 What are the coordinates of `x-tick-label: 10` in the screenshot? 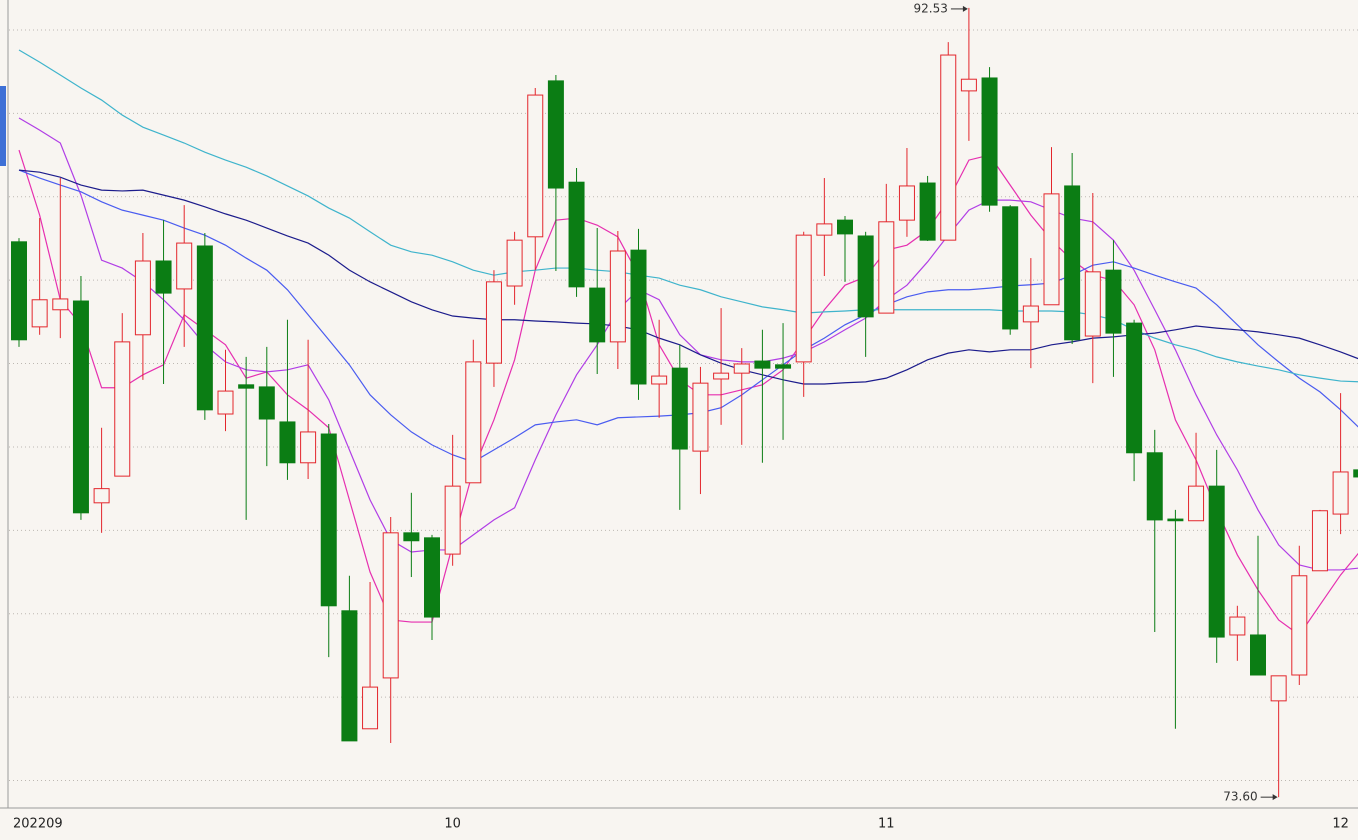 It's located at (452, 824).